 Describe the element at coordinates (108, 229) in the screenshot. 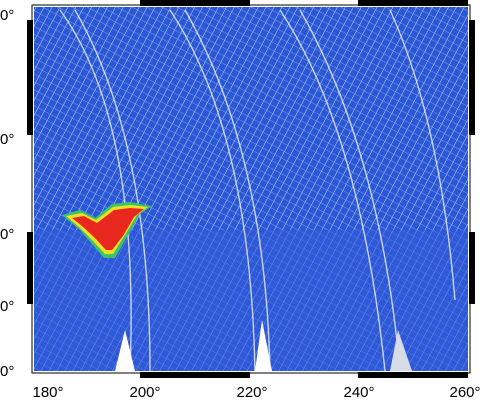

I see `anomaly-core` at that location.